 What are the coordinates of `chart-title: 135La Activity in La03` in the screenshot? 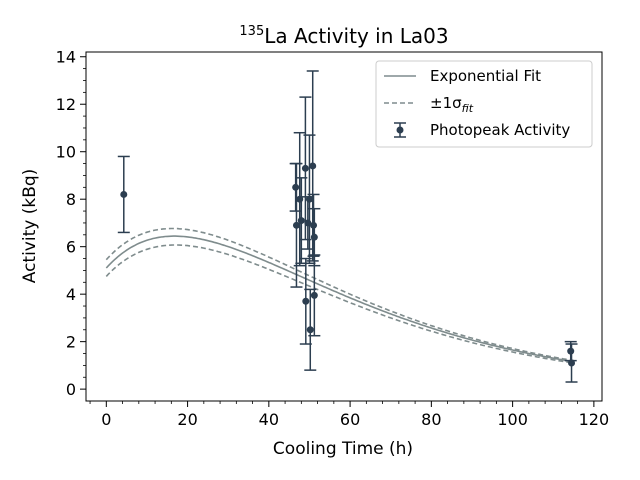 It's located at (343, 36).